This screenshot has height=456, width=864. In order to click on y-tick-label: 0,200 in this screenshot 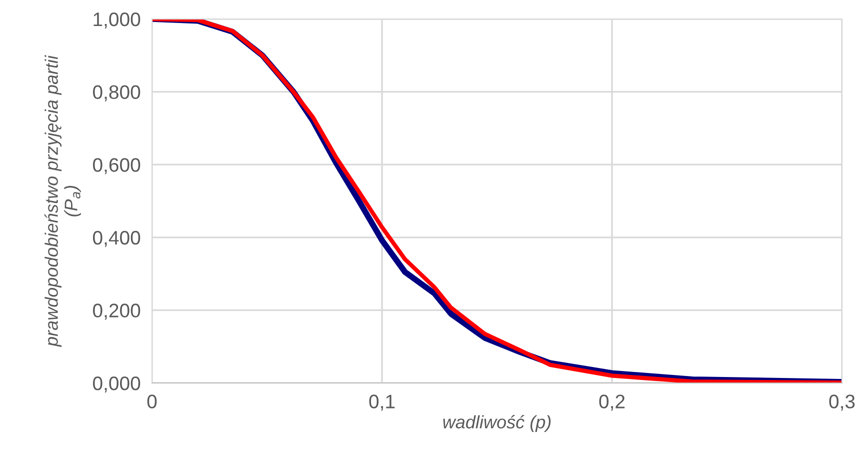, I will do `click(116, 312)`.